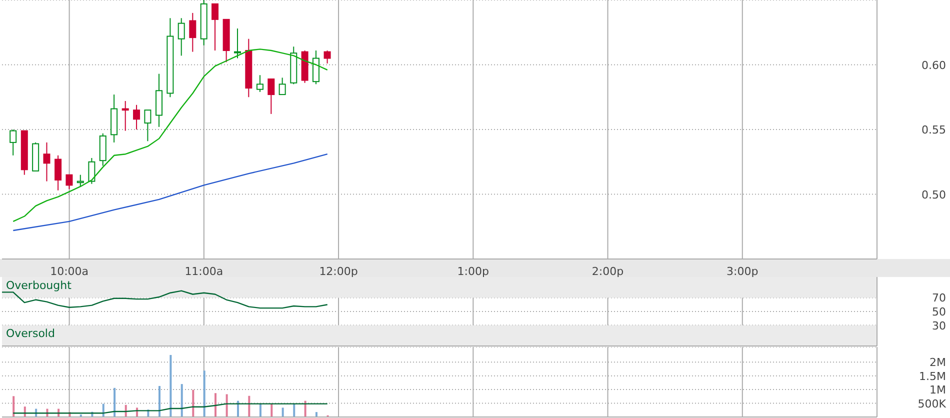 The width and height of the screenshot is (950, 418). Describe the element at coordinates (932, 376) in the screenshot. I see `y-tick-label: 1.5M` at that location.